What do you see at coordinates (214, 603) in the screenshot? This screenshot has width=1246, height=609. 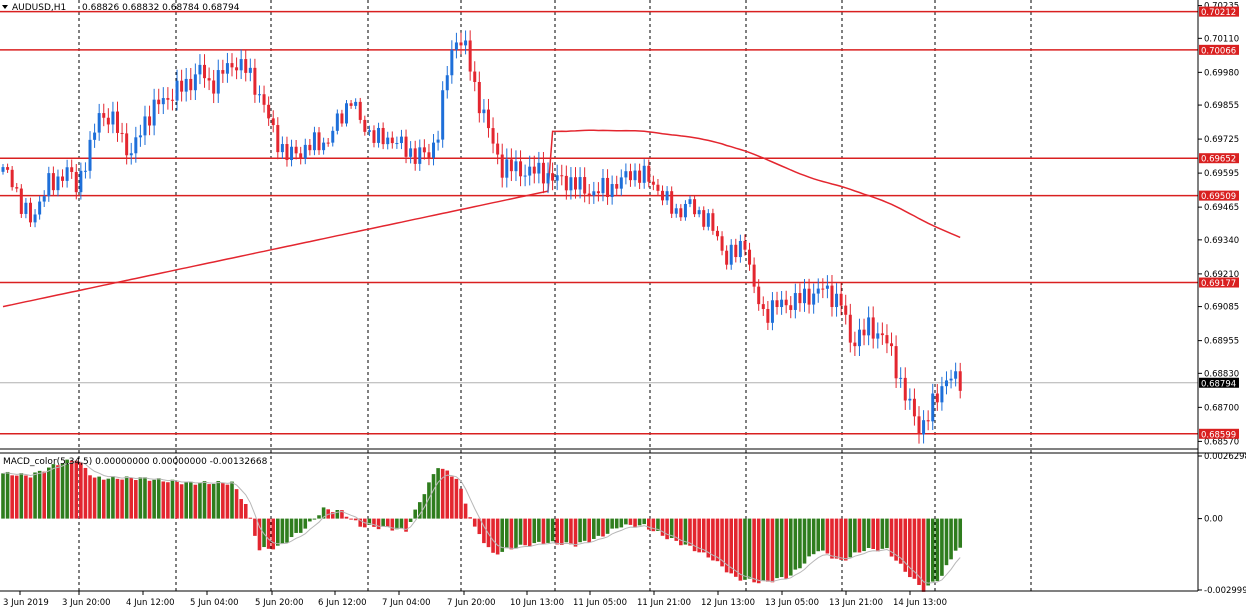 I see `time-tick-label: 5 Jun 04:00` at bounding box center [214, 603].